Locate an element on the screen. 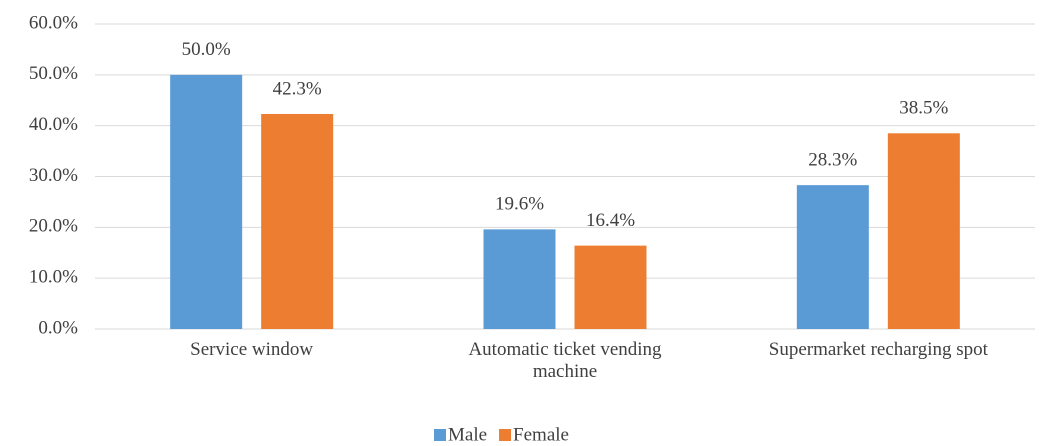  x-tick-label: Supermarket recharging spot is located at coordinates (878, 349).